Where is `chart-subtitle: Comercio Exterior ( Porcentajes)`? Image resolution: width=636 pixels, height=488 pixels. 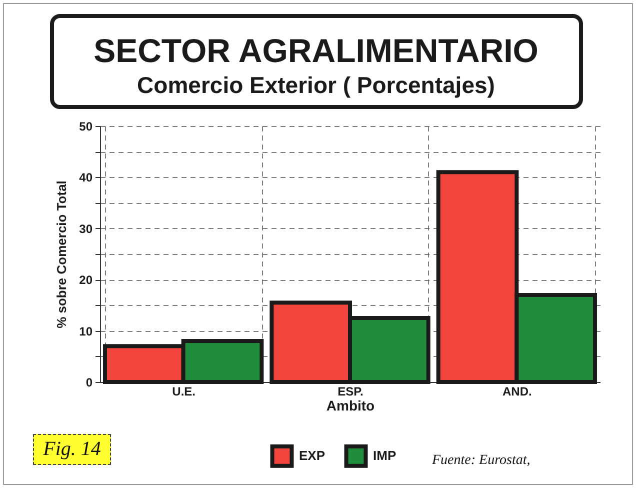
chart-subtitle: Comercio Exterior ( Porcentajes) is located at coordinates (316, 85).